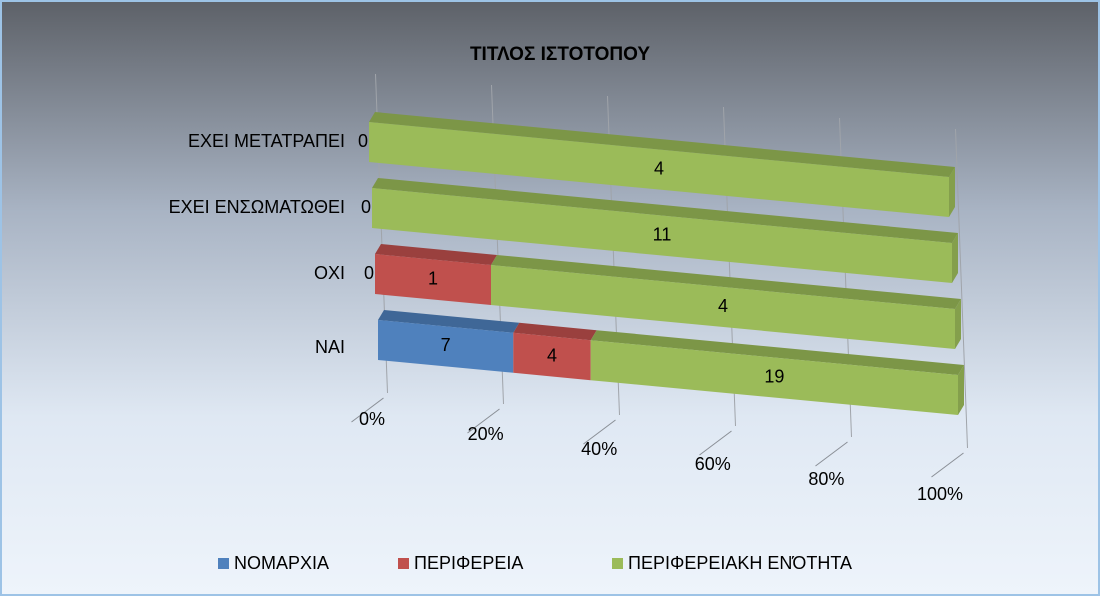  I want to click on x-tick-label: 60%, so click(713, 464).